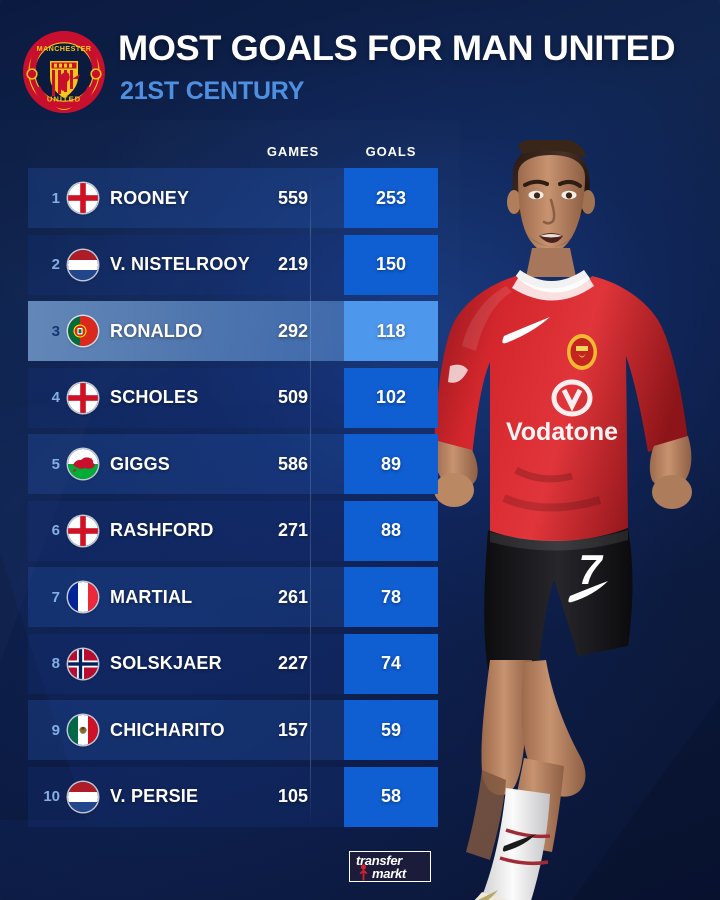 The height and width of the screenshot is (900, 720). What do you see at coordinates (293, 663) in the screenshot?
I see `games-value: 227` at bounding box center [293, 663].